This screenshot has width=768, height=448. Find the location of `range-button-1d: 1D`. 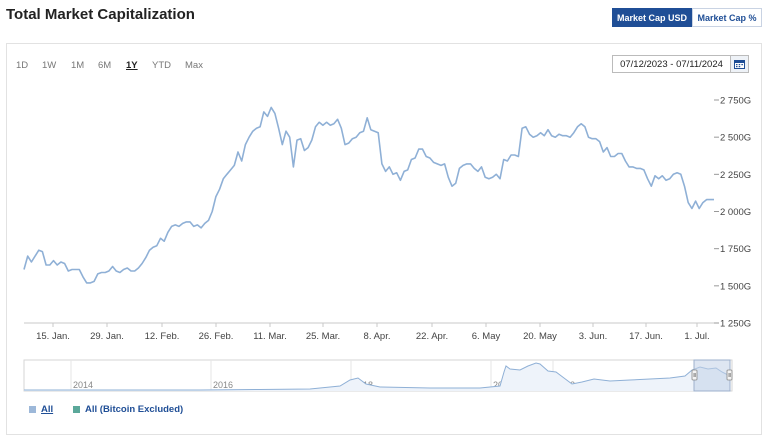

range-button-1d: 1D is located at coordinates (22, 65).